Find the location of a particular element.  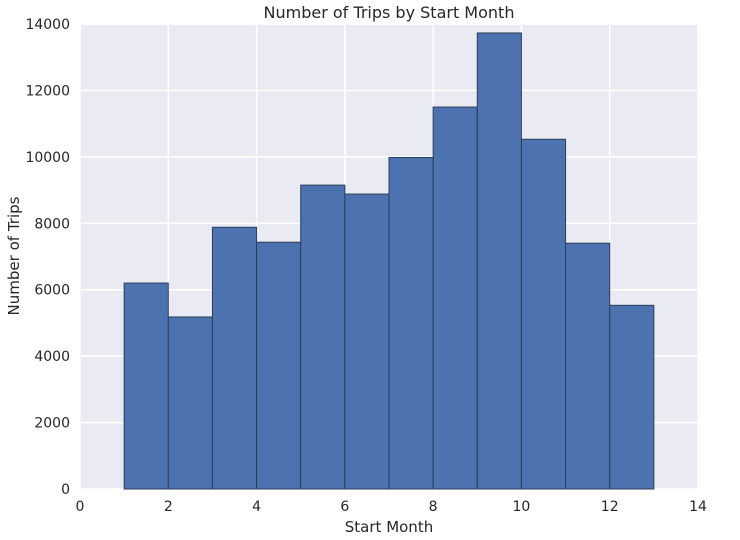

y-tick-label: 2000 is located at coordinates (52, 424).